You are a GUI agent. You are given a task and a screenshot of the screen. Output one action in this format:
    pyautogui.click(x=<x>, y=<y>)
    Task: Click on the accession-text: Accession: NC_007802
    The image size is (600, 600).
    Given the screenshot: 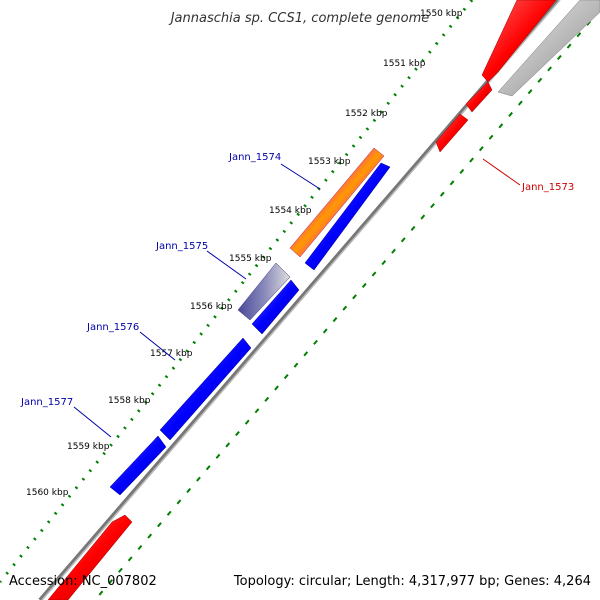 What is the action you would take?
    pyautogui.click(x=83, y=581)
    